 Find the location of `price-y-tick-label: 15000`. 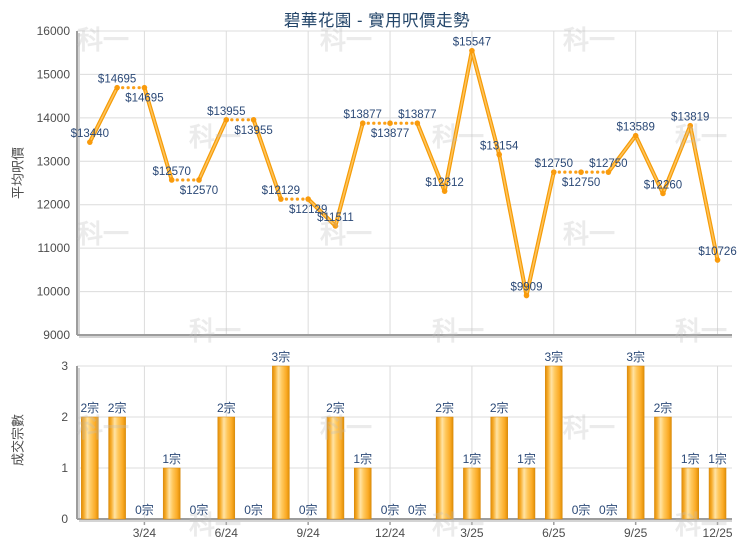

price-y-tick-label: 15000 is located at coordinates (54, 74).